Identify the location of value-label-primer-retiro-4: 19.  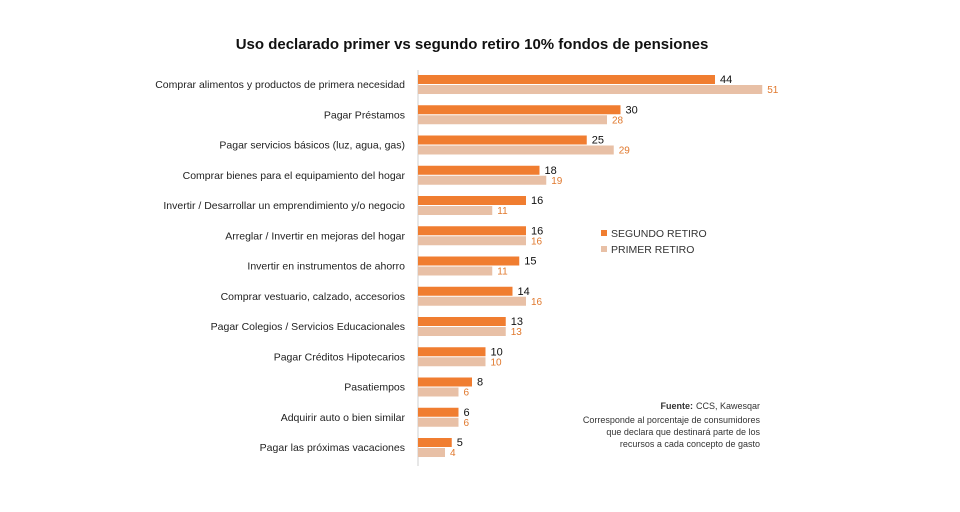
(557, 181).